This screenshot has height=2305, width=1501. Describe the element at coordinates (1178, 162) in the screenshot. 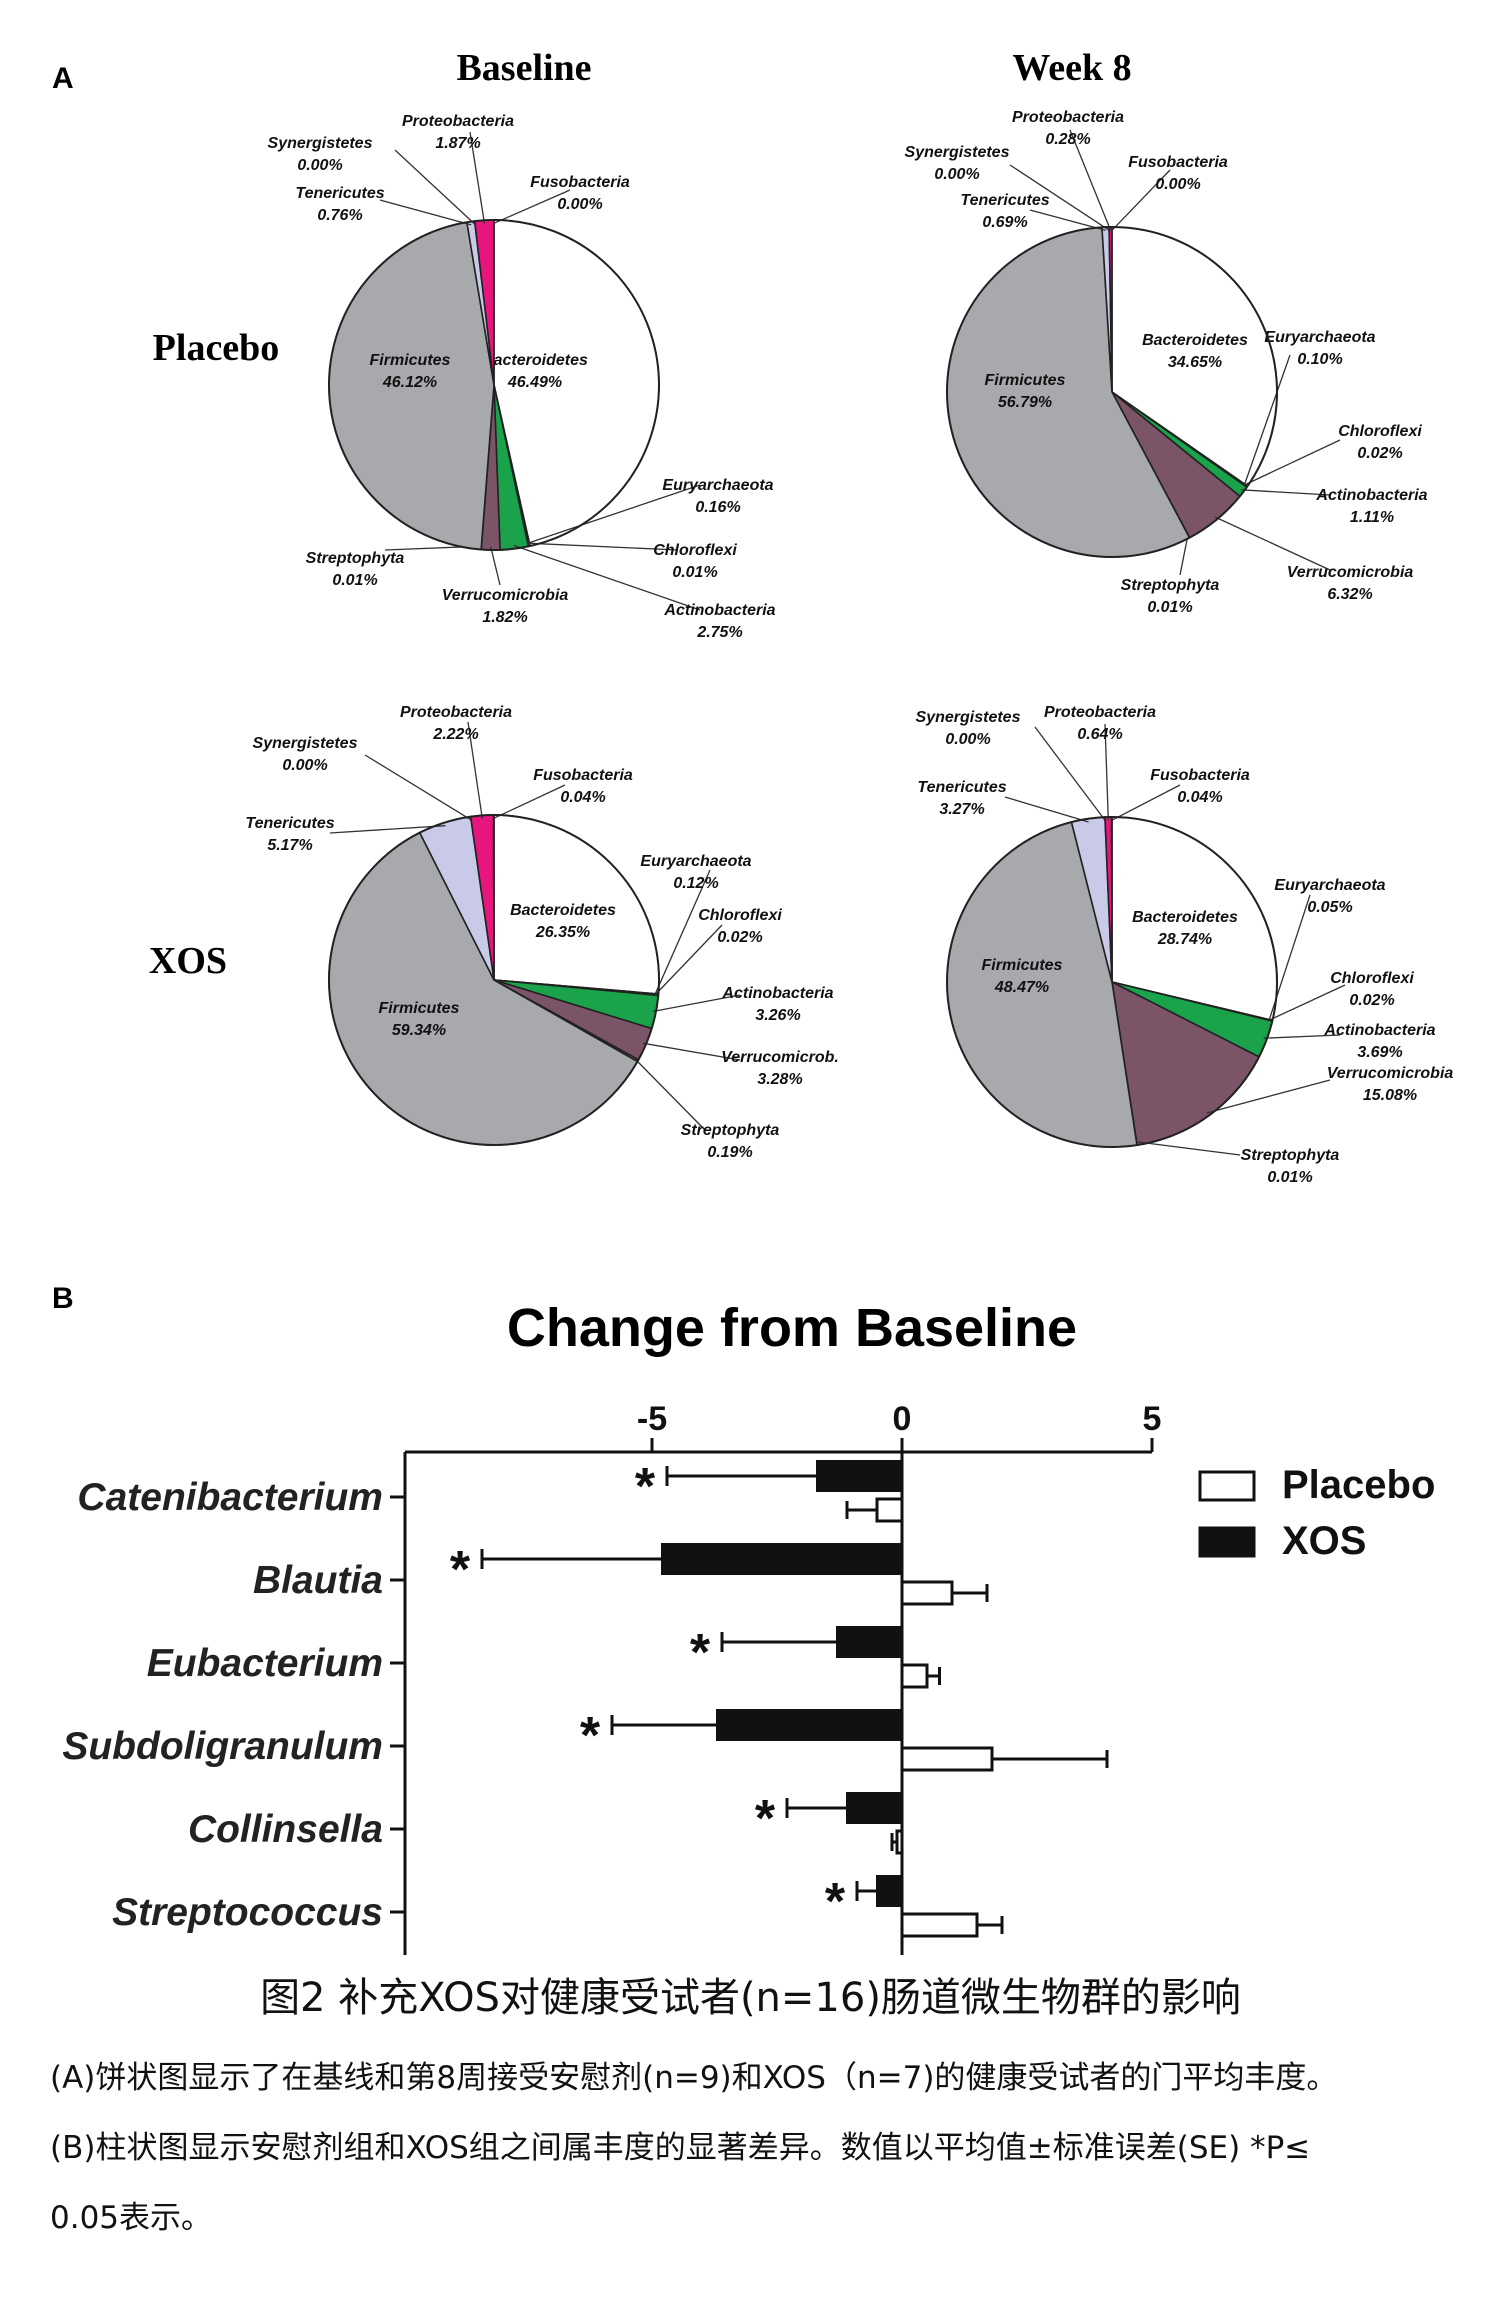

I see `slice-label-fusobacteria: Fusobacteria` at that location.